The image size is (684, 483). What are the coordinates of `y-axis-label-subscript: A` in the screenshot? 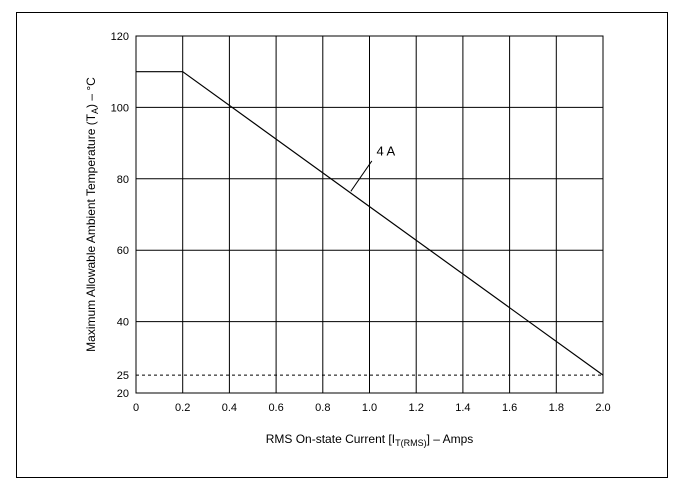 It's located at (95, 111).